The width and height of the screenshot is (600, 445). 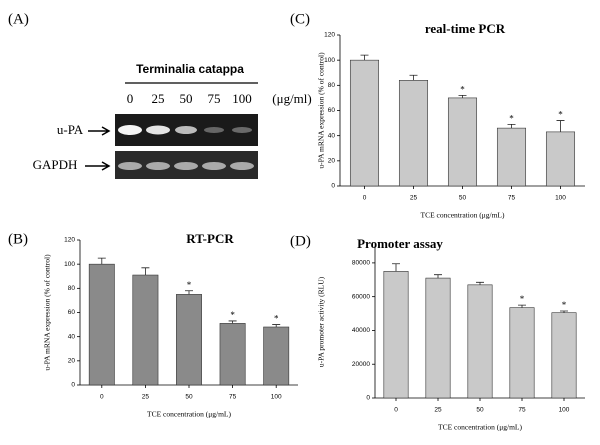 I want to click on bands, so click(x=186, y=147).